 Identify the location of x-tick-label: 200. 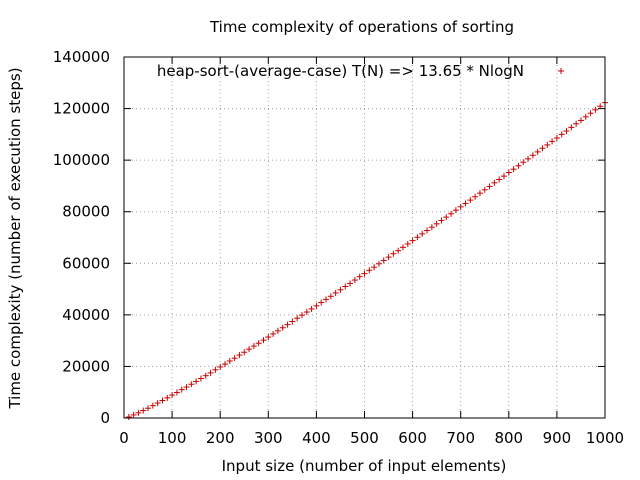
(220, 438).